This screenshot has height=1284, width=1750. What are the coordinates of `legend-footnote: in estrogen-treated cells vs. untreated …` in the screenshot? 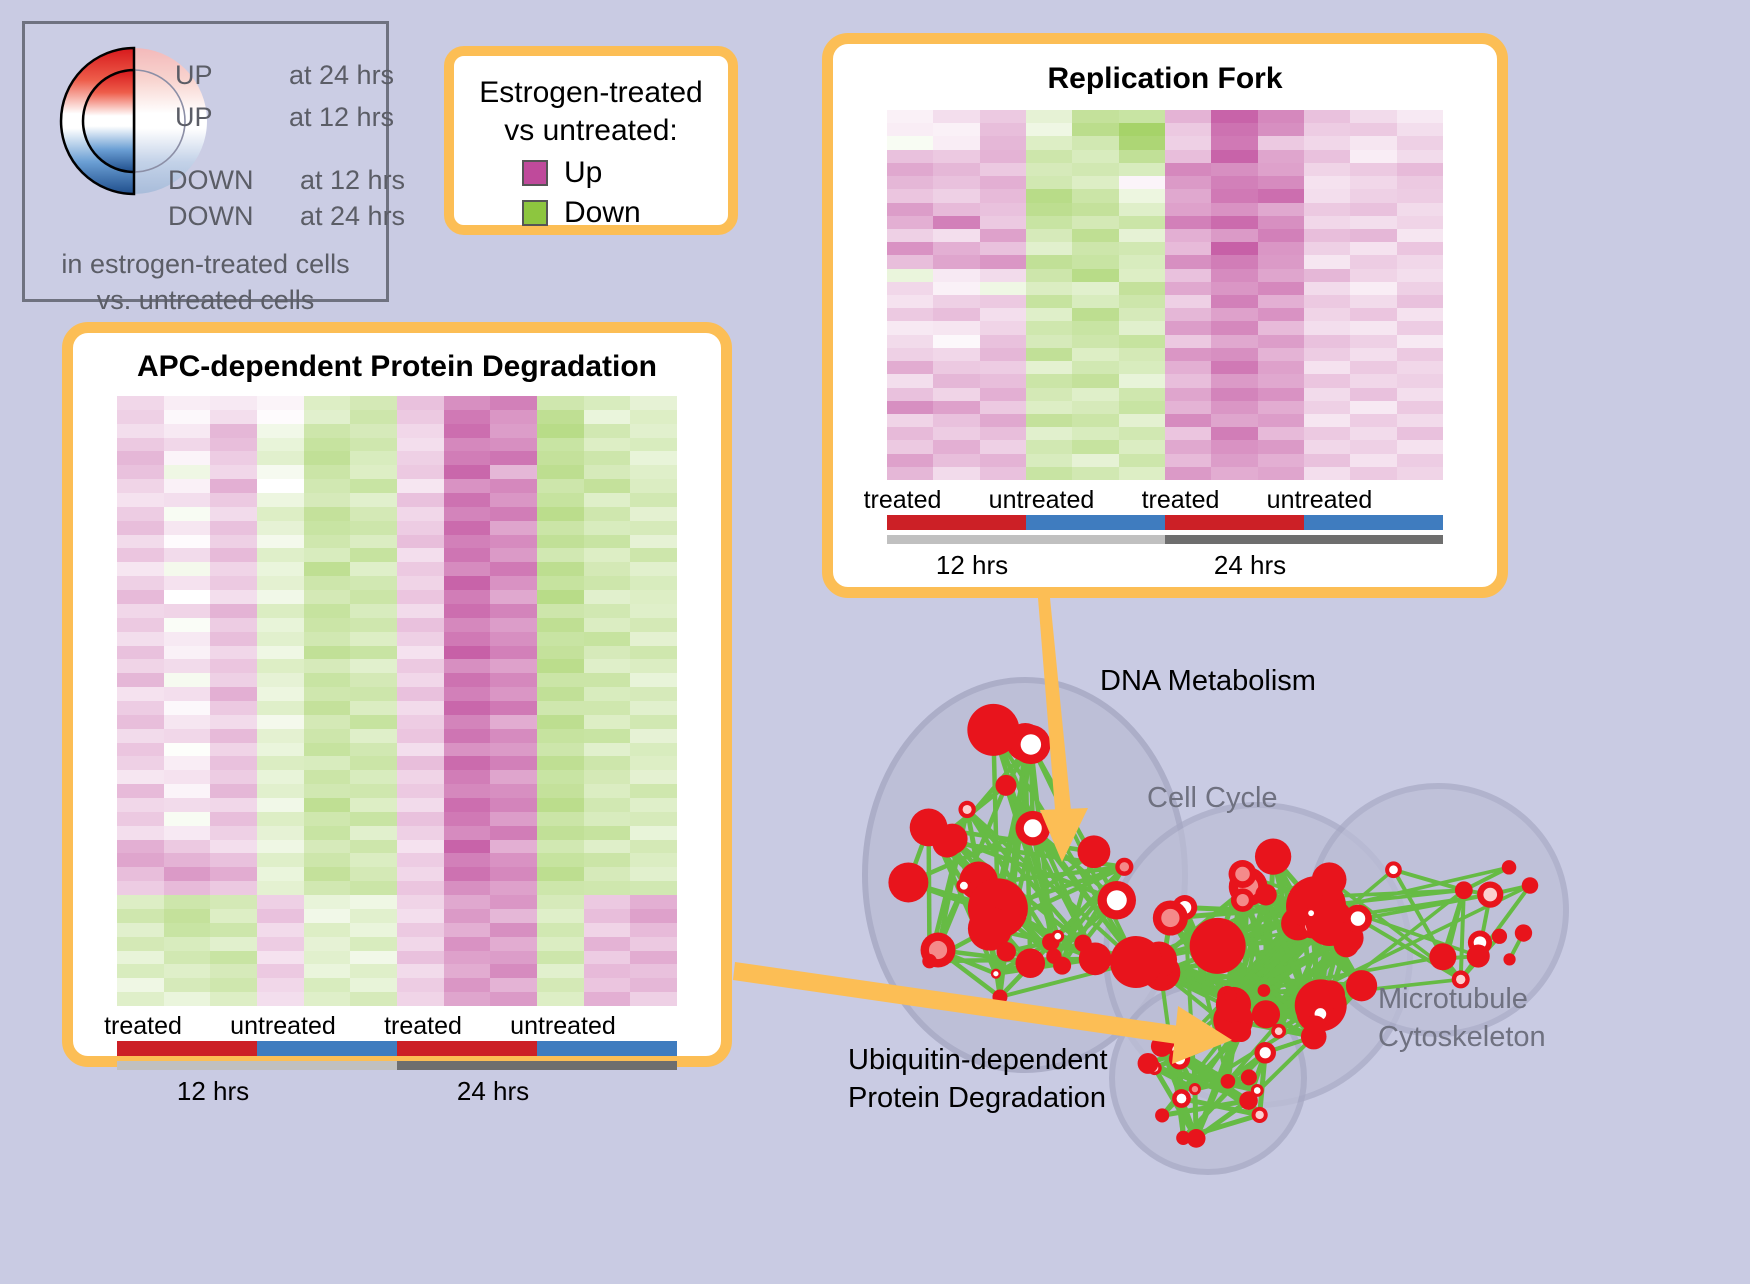 It's located at (205, 282).